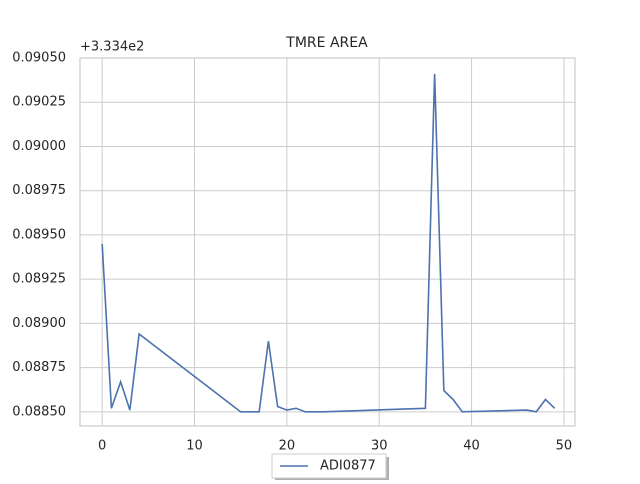  Describe the element at coordinates (39, 411) in the screenshot. I see `y-tick-label: 0.08850` at that location.